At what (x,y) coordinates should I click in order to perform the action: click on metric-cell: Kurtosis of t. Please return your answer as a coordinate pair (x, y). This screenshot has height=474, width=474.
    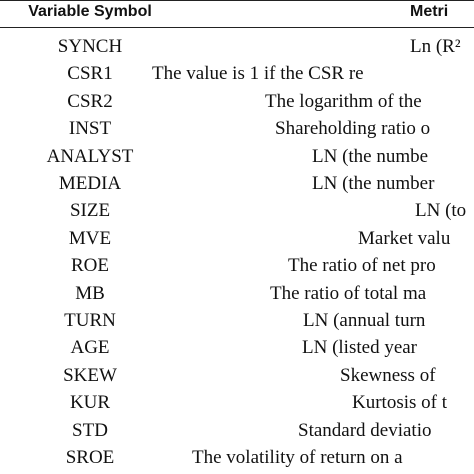
    Looking at the image, I should click on (399, 403).